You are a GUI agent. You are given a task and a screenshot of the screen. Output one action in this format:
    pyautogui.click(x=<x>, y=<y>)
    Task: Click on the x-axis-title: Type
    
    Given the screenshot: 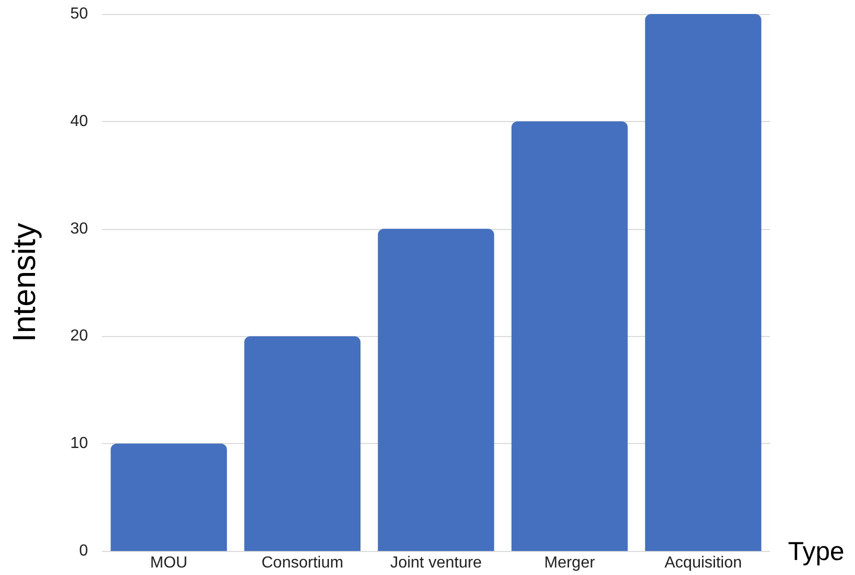 What is the action you would take?
    pyautogui.click(x=816, y=551)
    